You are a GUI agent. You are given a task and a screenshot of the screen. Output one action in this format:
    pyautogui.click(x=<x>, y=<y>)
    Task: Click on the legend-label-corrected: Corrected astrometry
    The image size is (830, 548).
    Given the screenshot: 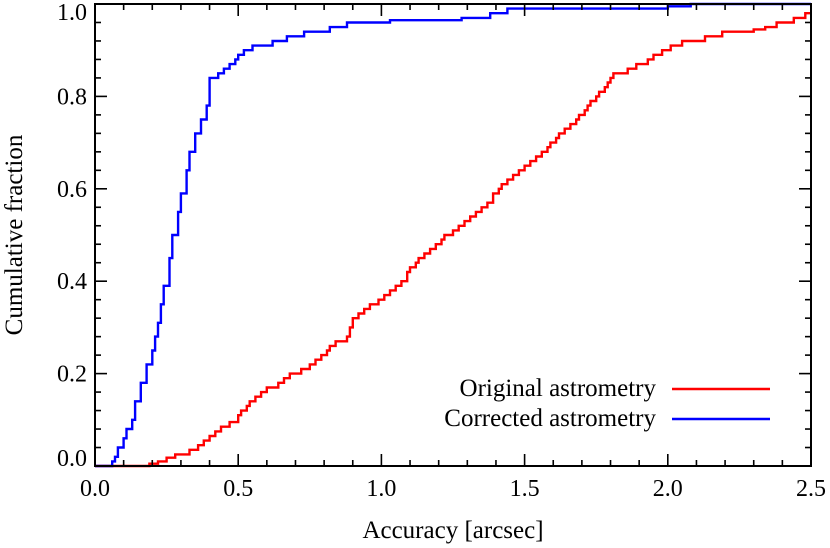 What is the action you would take?
    pyautogui.click(x=550, y=418)
    